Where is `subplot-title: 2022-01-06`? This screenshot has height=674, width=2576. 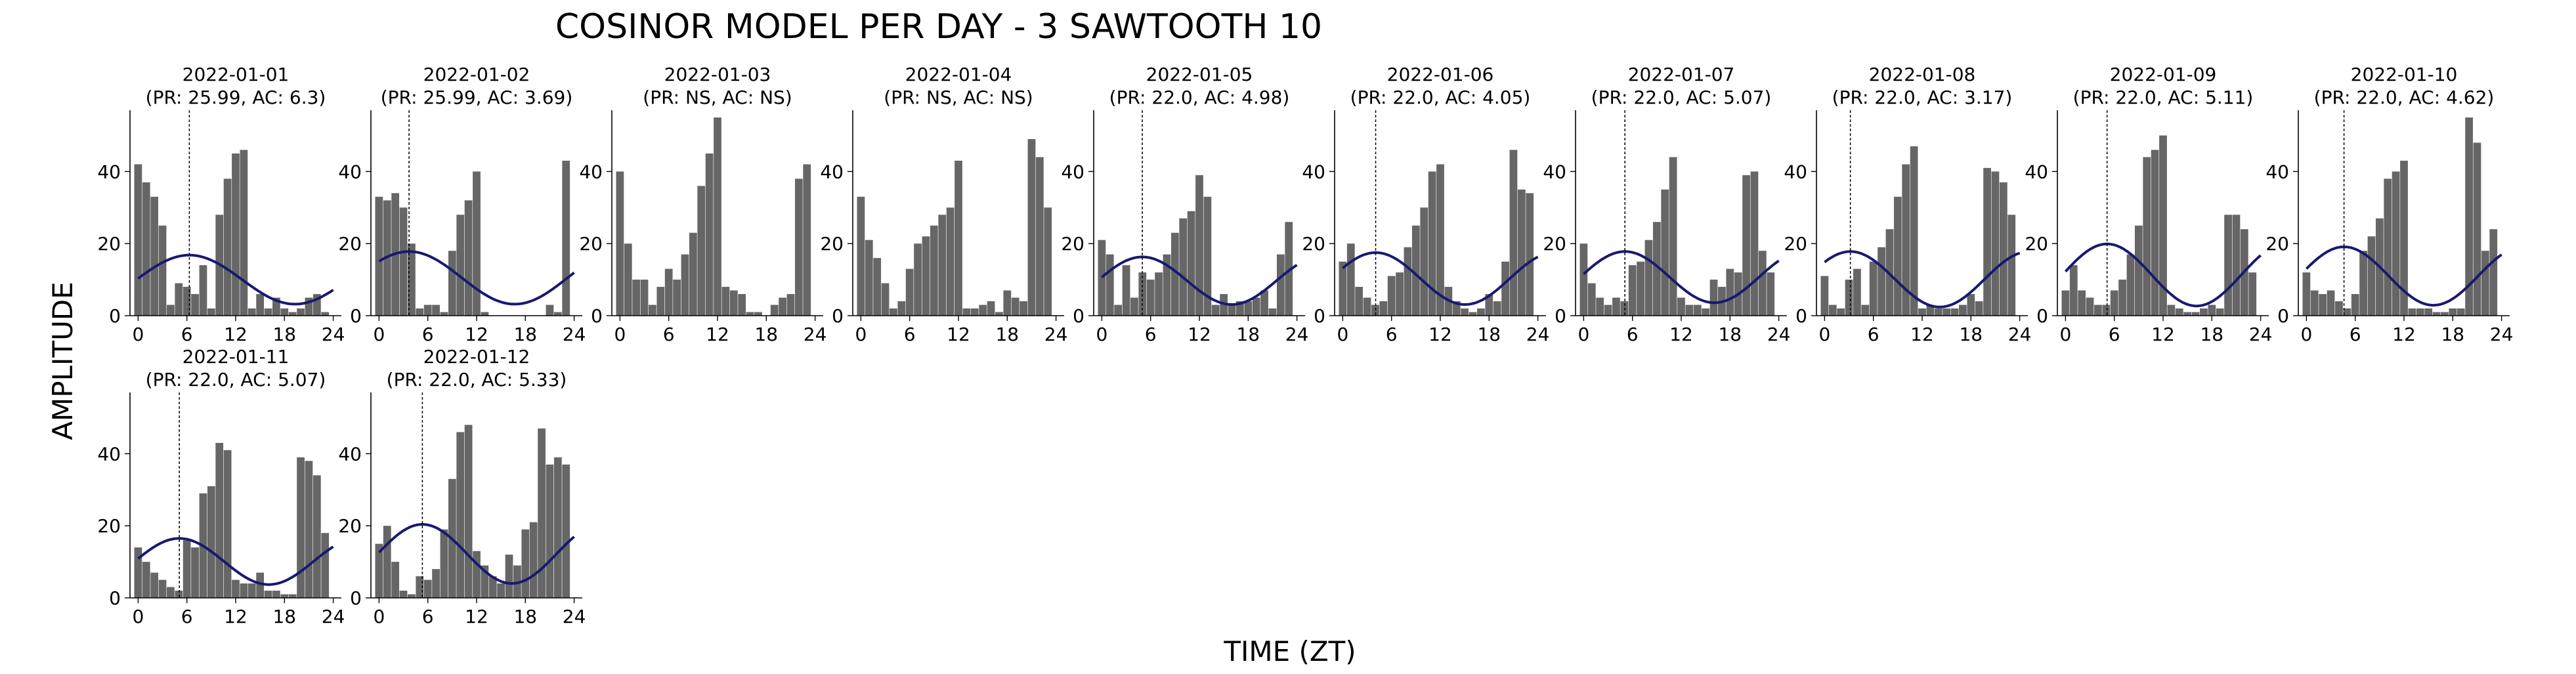 subplot-title: 2022-01-06 is located at coordinates (1441, 74).